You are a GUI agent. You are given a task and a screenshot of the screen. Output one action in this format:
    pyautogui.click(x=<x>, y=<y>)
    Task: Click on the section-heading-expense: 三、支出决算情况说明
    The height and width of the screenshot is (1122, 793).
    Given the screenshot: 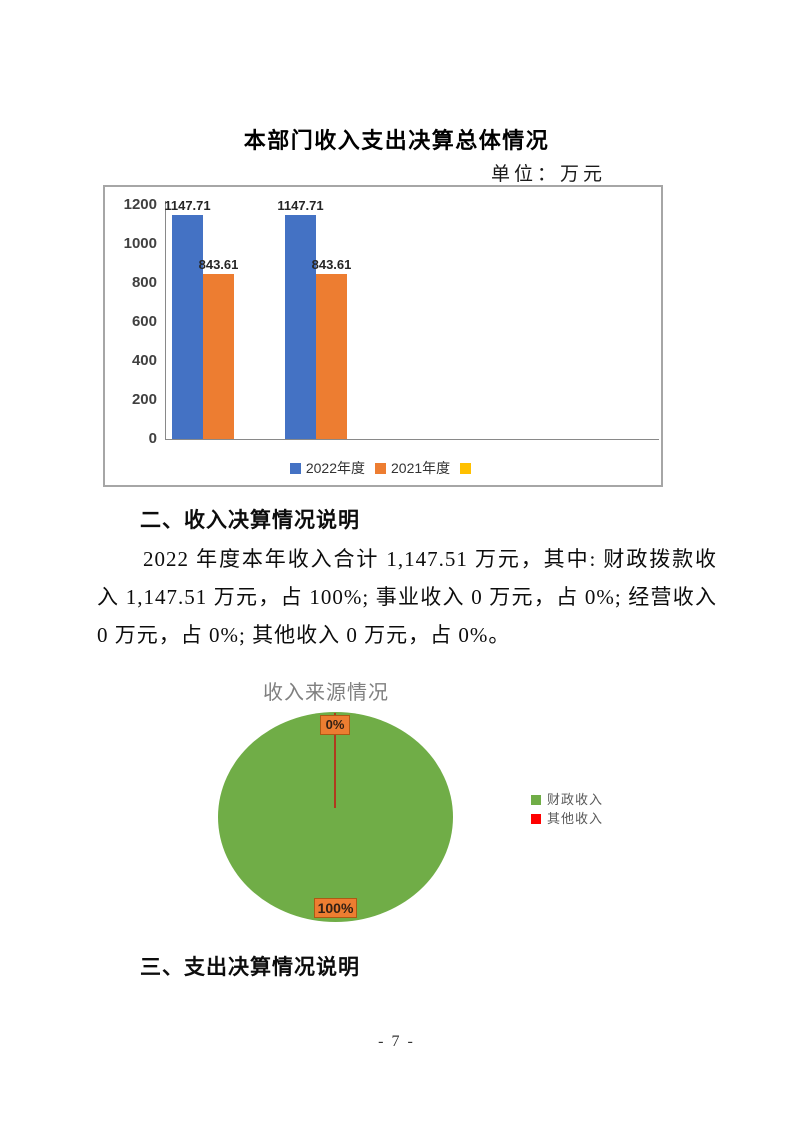 What is the action you would take?
    pyautogui.click(x=250, y=967)
    